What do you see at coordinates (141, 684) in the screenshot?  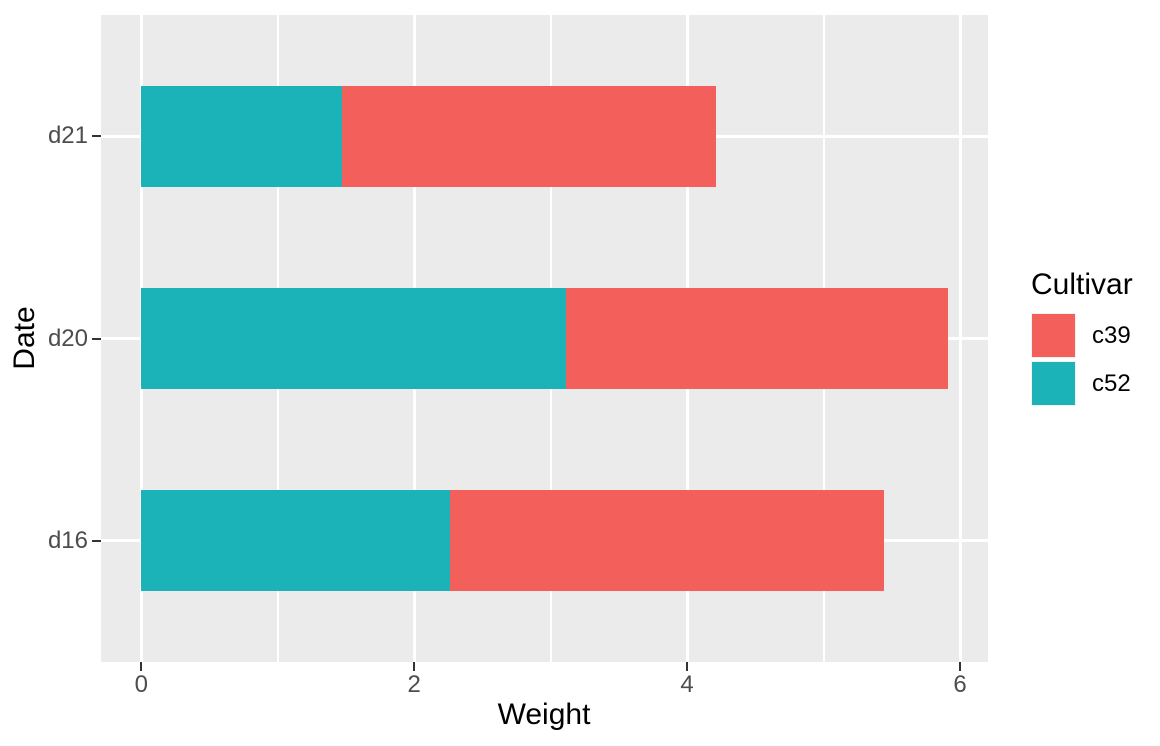 I see `x-tick-label: 0` at bounding box center [141, 684].